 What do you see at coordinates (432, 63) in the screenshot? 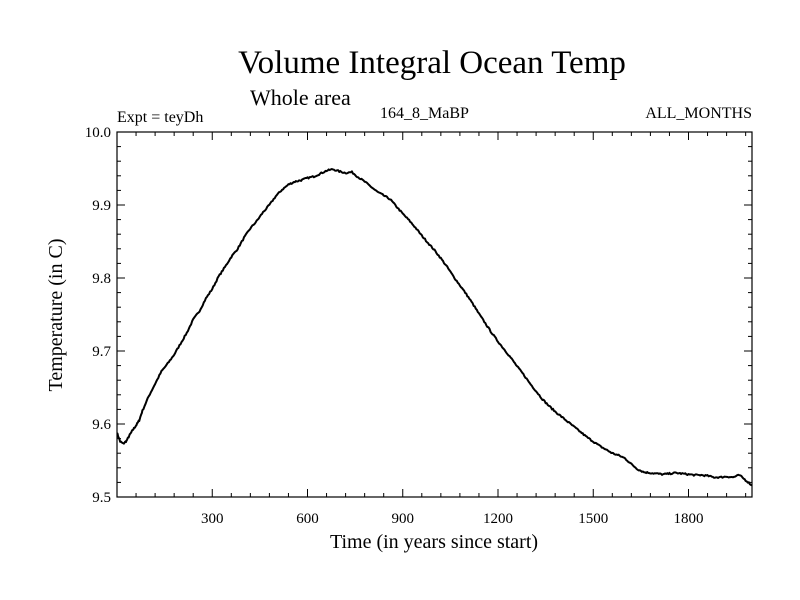
I see `chart-title: Volume Integral Ocean Temp` at bounding box center [432, 63].